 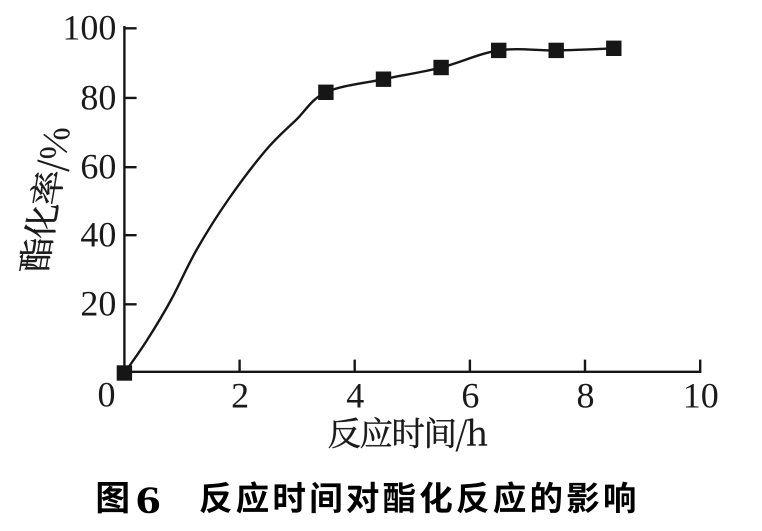 I want to click on svg-text: 2, so click(x=240, y=396).